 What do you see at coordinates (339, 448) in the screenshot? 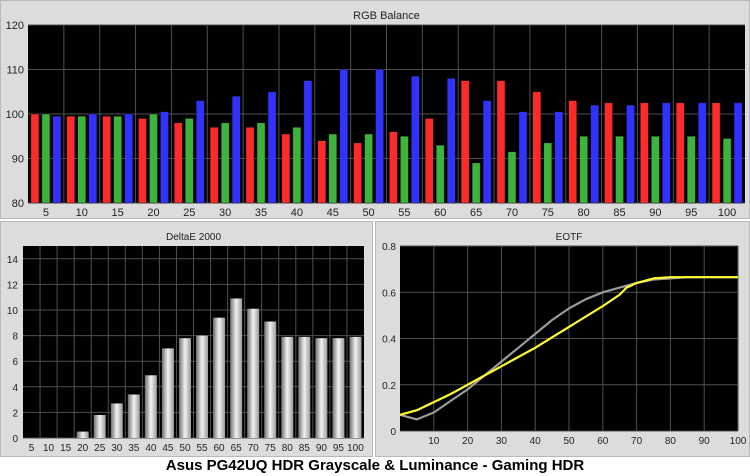
I see `x-tick-label: 95` at bounding box center [339, 448].